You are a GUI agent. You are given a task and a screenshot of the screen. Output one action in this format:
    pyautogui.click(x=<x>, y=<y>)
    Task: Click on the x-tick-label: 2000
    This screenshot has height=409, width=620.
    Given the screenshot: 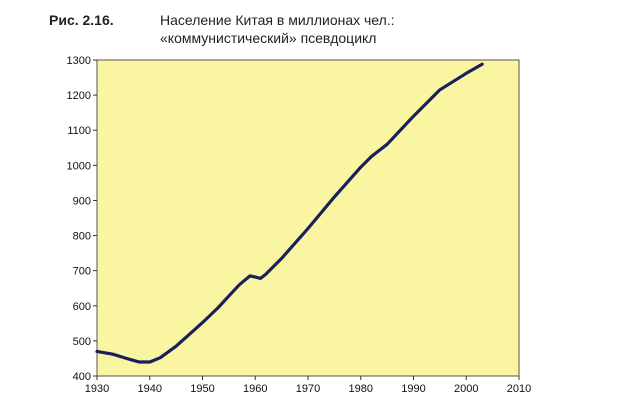 What is the action you would take?
    pyautogui.click(x=466, y=389)
    